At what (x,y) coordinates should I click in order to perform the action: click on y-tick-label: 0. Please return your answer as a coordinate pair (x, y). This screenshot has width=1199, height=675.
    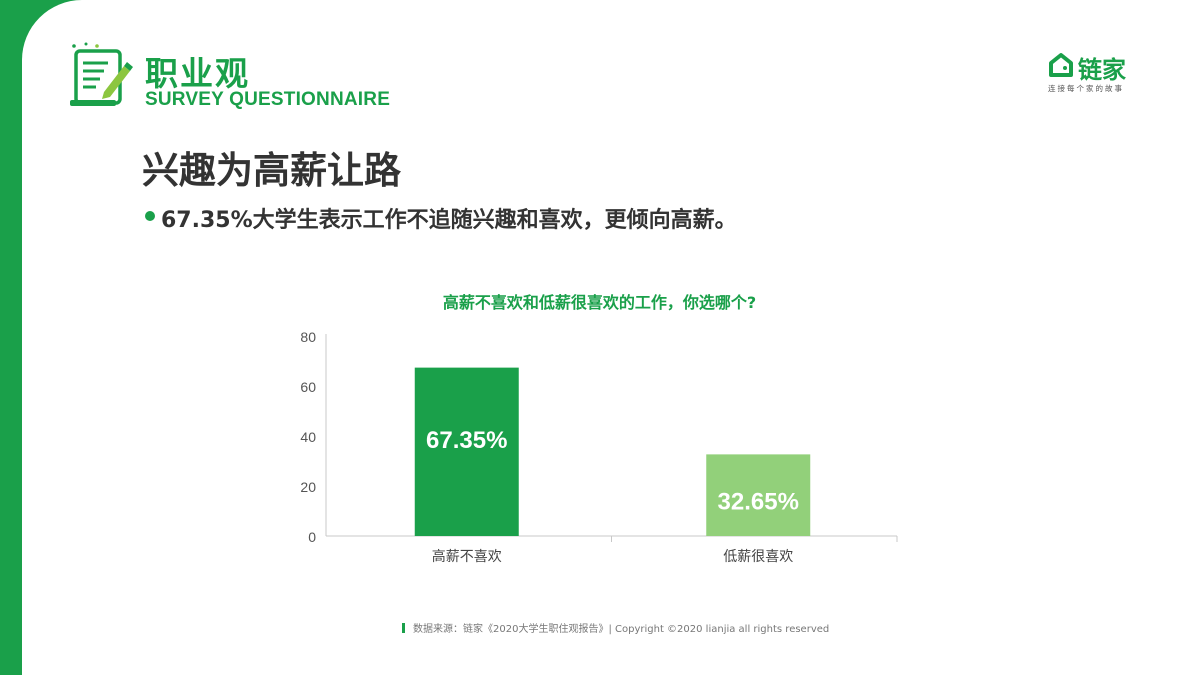
    Looking at the image, I should click on (312, 537).